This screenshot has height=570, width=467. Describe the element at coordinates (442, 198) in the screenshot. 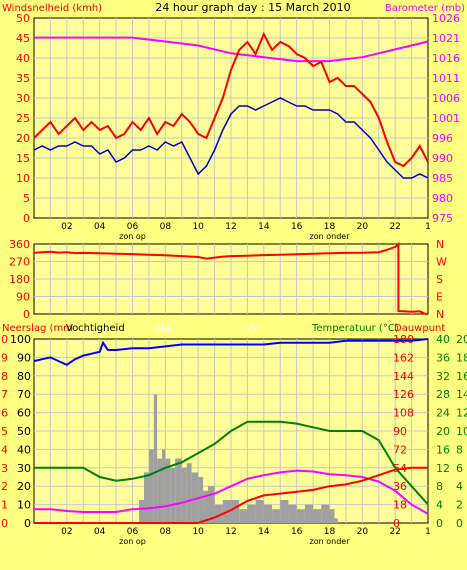

I see `barometer-tick-label: 980` at that location.